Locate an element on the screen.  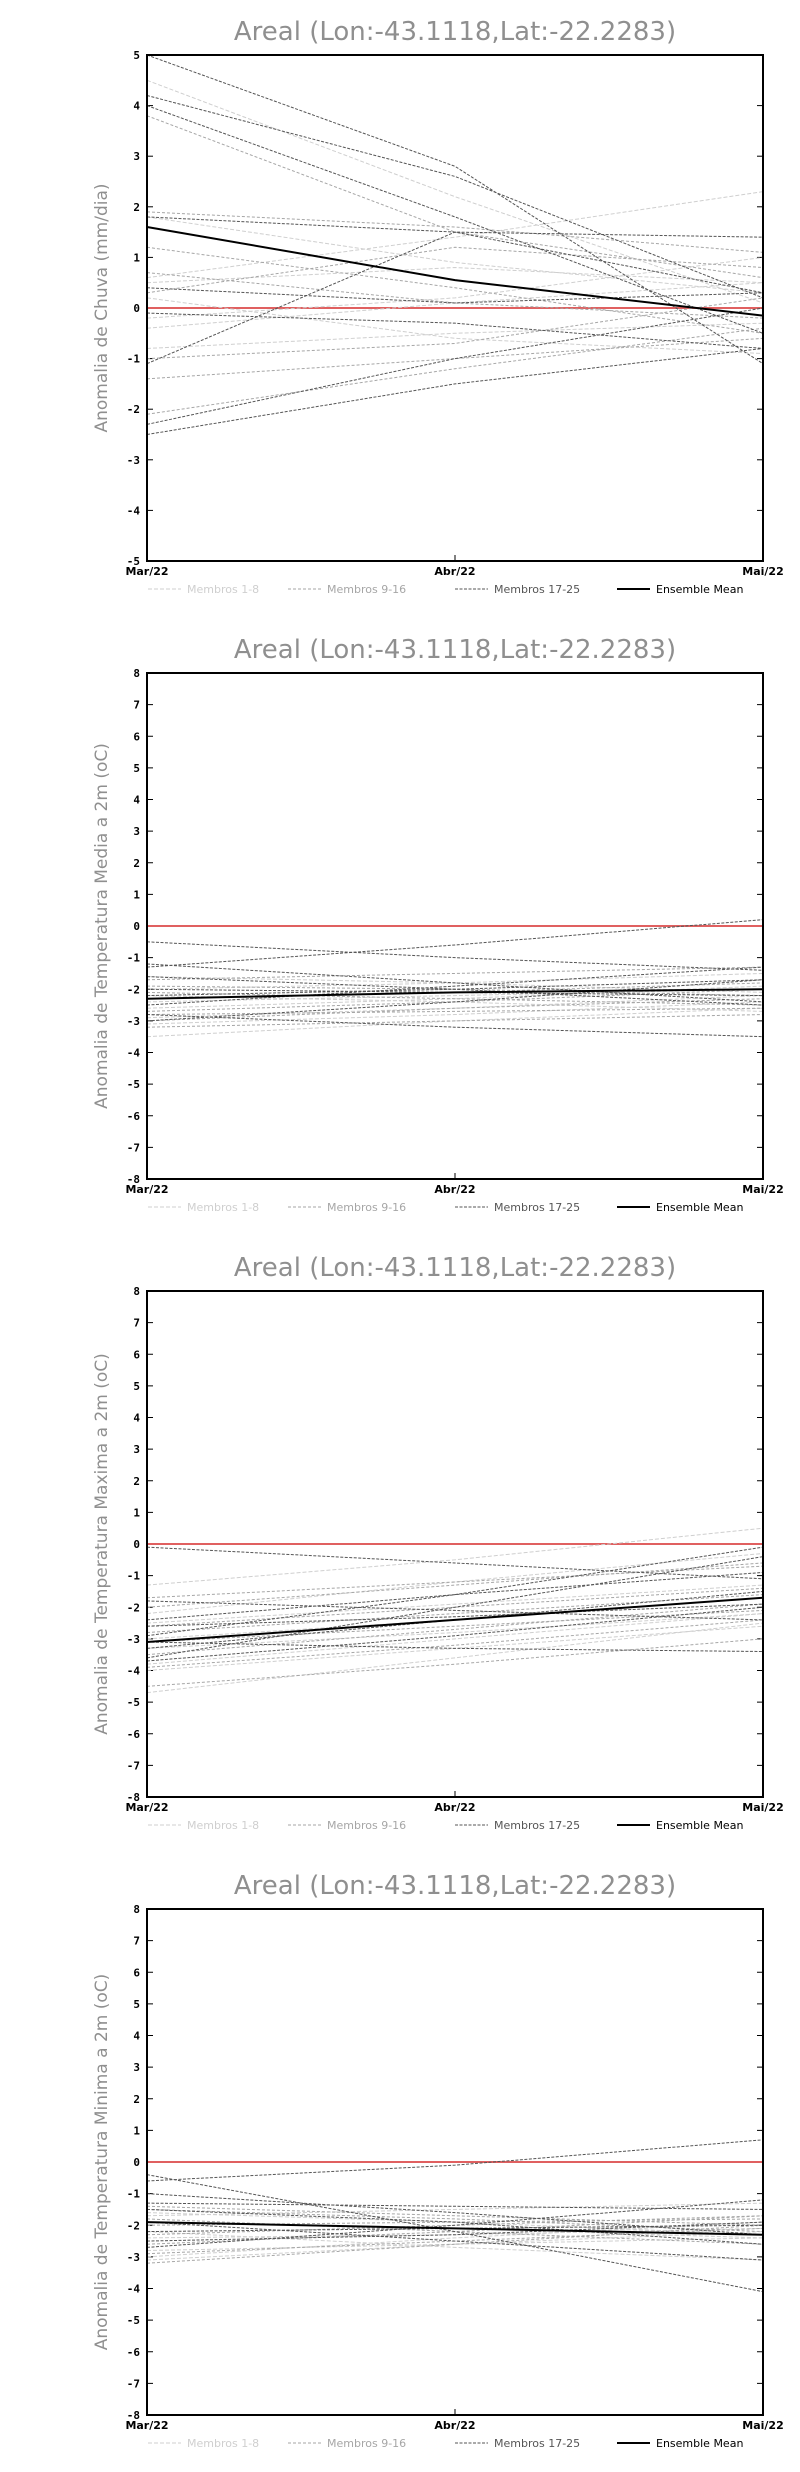
y-tick-label: -2 is located at coordinates (133, 1607).